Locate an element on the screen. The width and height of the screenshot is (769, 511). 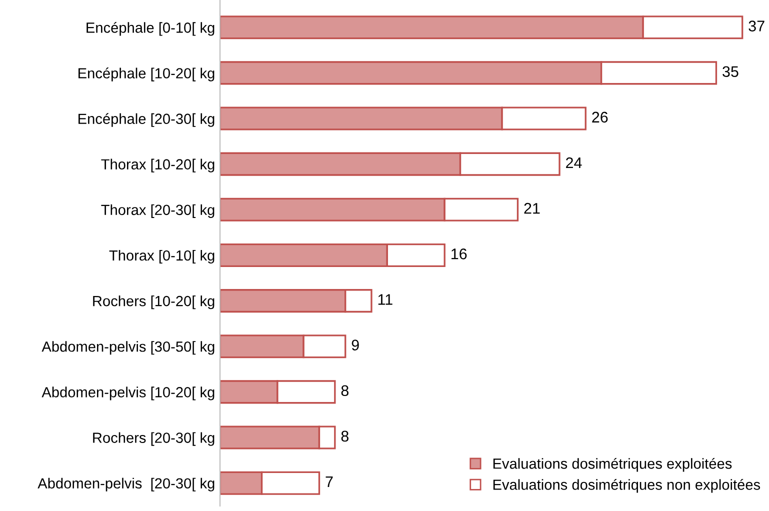
annotation: 7 is located at coordinates (329, 482).